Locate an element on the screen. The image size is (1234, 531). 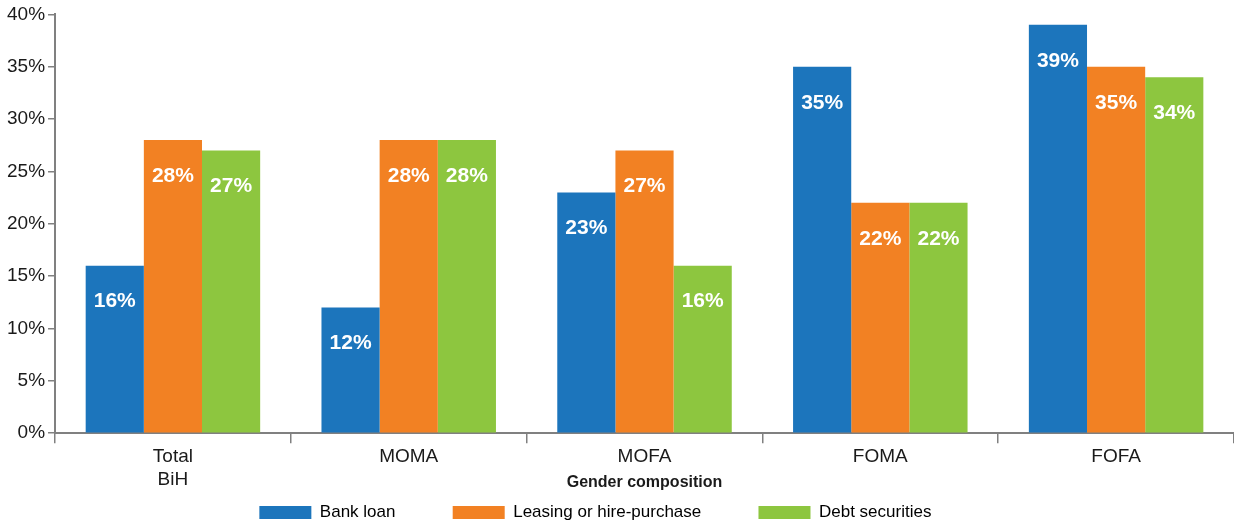
y-tick-label: 35% is located at coordinates (26, 65).